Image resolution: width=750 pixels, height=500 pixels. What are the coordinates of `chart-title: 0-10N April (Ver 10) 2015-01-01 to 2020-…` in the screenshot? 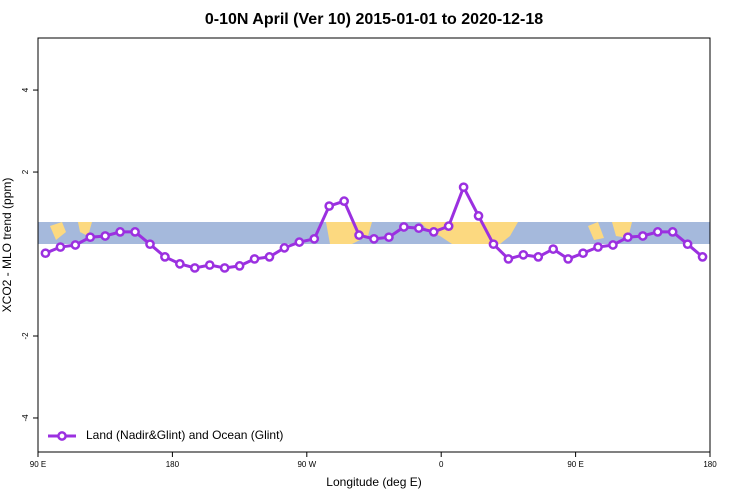 It's located at (374, 19).